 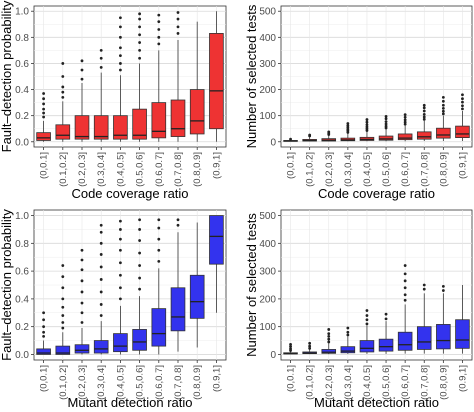 I want to click on y-axis-title: Number of selected tests, so click(x=251, y=76).